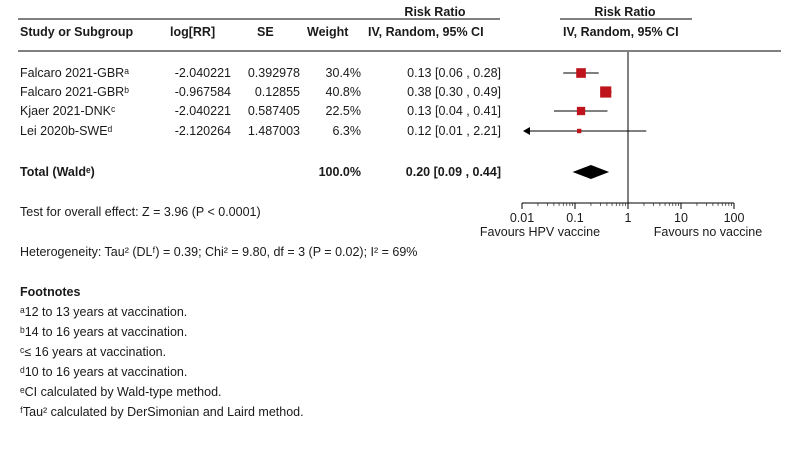 This screenshot has height=457, width=802. What do you see at coordinates (708, 232) in the screenshot?
I see `favours-right-label: Favours no vaccine` at bounding box center [708, 232].